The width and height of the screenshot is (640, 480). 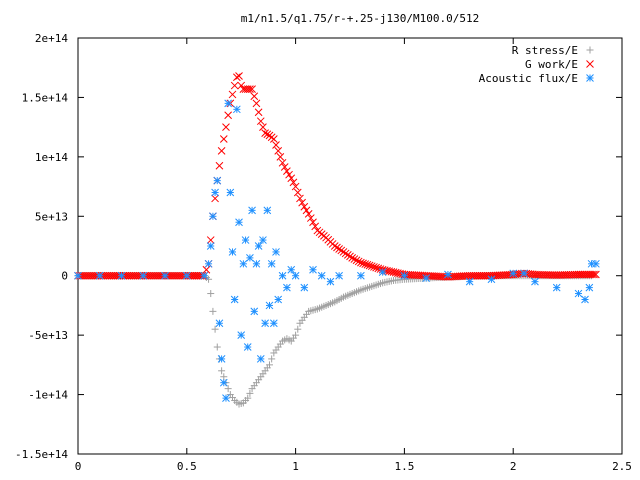 What do you see at coordinates (78, 466) in the screenshot?
I see `x-tick-label: 0` at bounding box center [78, 466].